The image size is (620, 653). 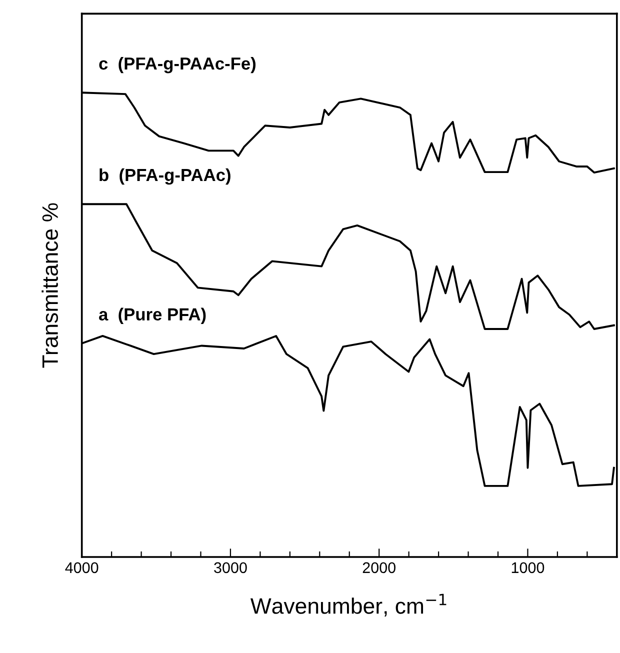 What do you see at coordinates (165, 176) in the screenshot?
I see `series-label: b (PFA-g-PAAc)` at bounding box center [165, 176].